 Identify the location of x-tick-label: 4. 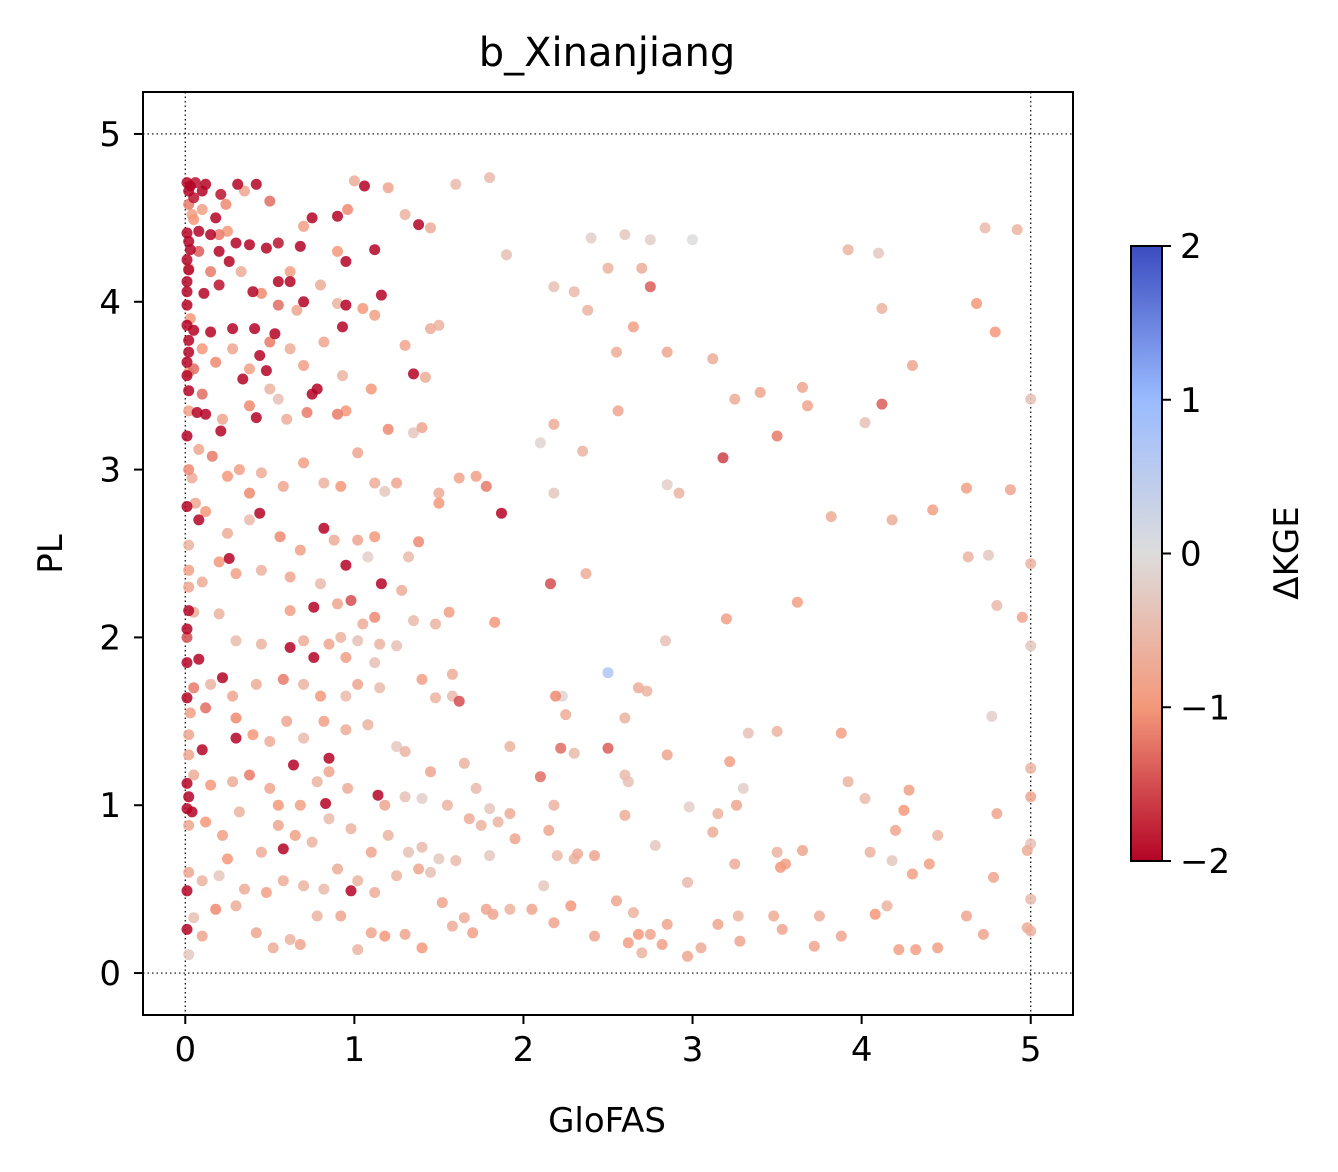
(862, 1050).